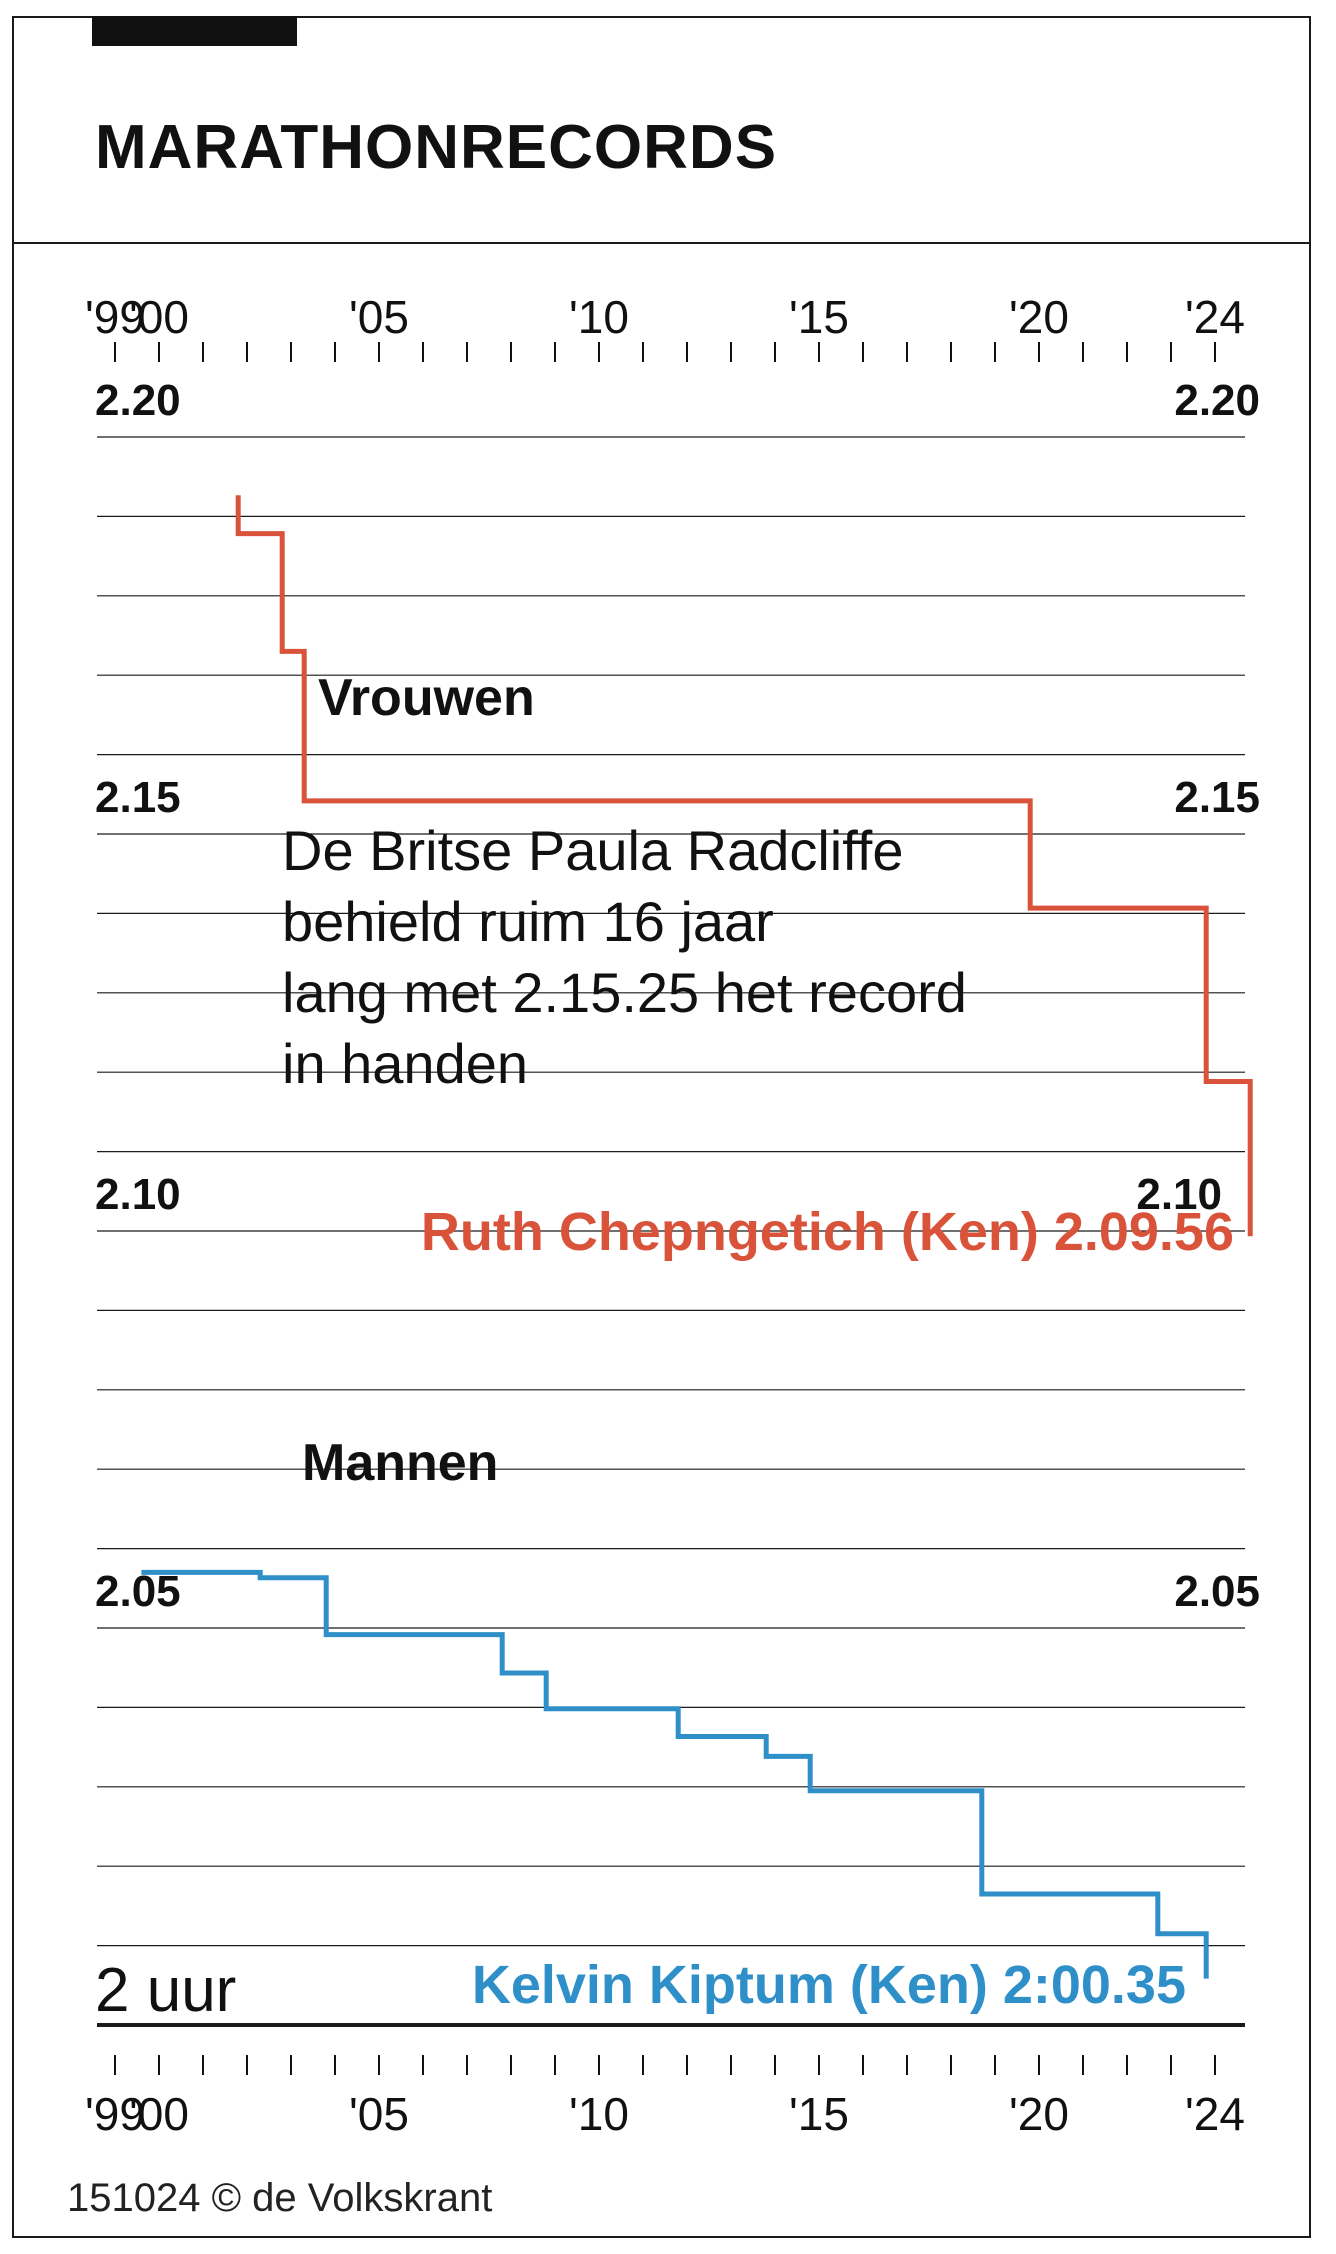  I want to click on series-name-vrouwen: Vrouwen, so click(426, 698).